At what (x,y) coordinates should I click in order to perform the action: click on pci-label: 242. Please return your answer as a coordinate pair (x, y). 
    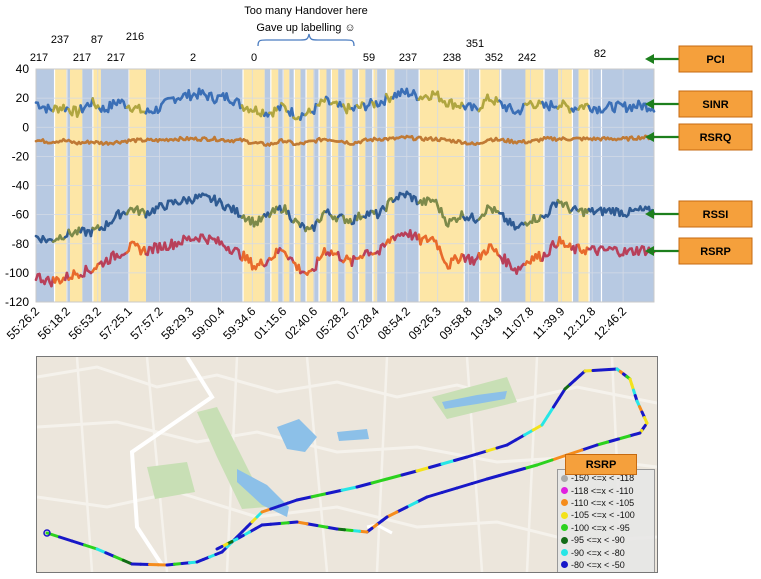
    Looking at the image, I should click on (527, 58).